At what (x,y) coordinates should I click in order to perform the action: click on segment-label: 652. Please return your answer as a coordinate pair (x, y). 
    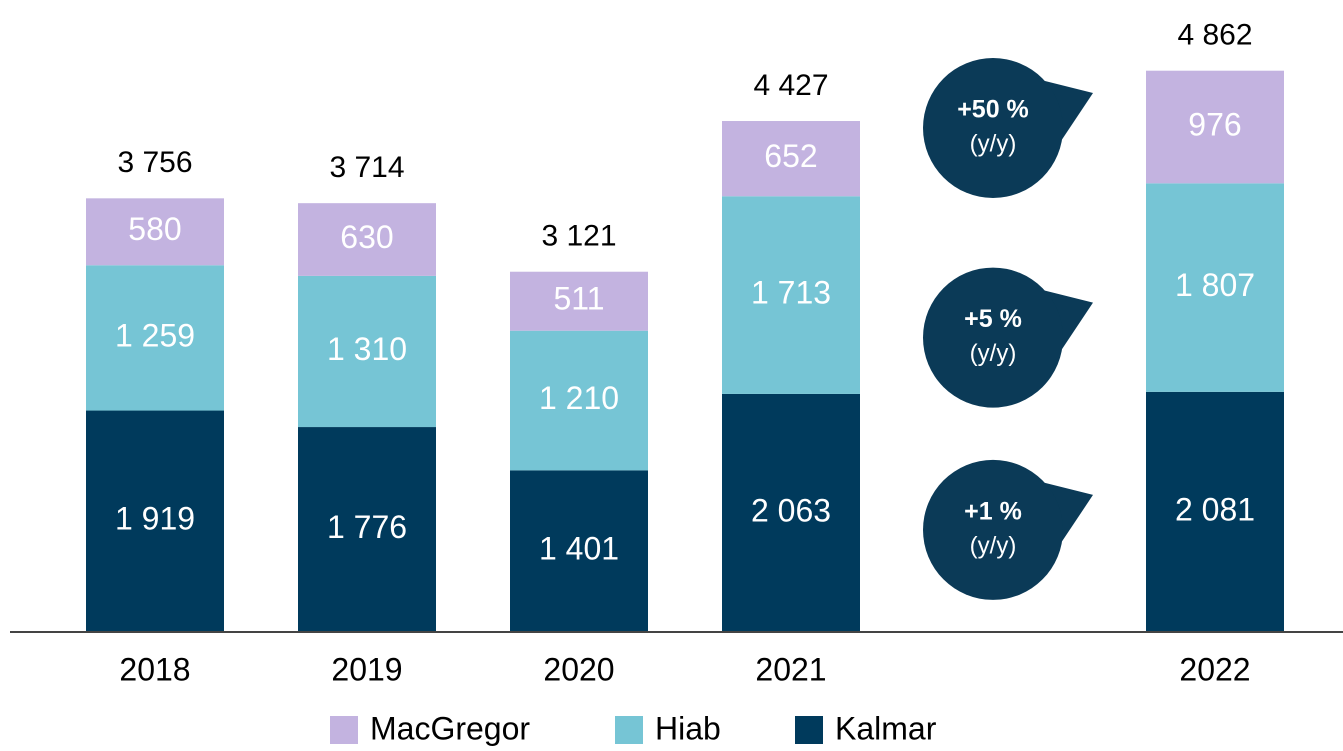
    Looking at the image, I should click on (790, 156).